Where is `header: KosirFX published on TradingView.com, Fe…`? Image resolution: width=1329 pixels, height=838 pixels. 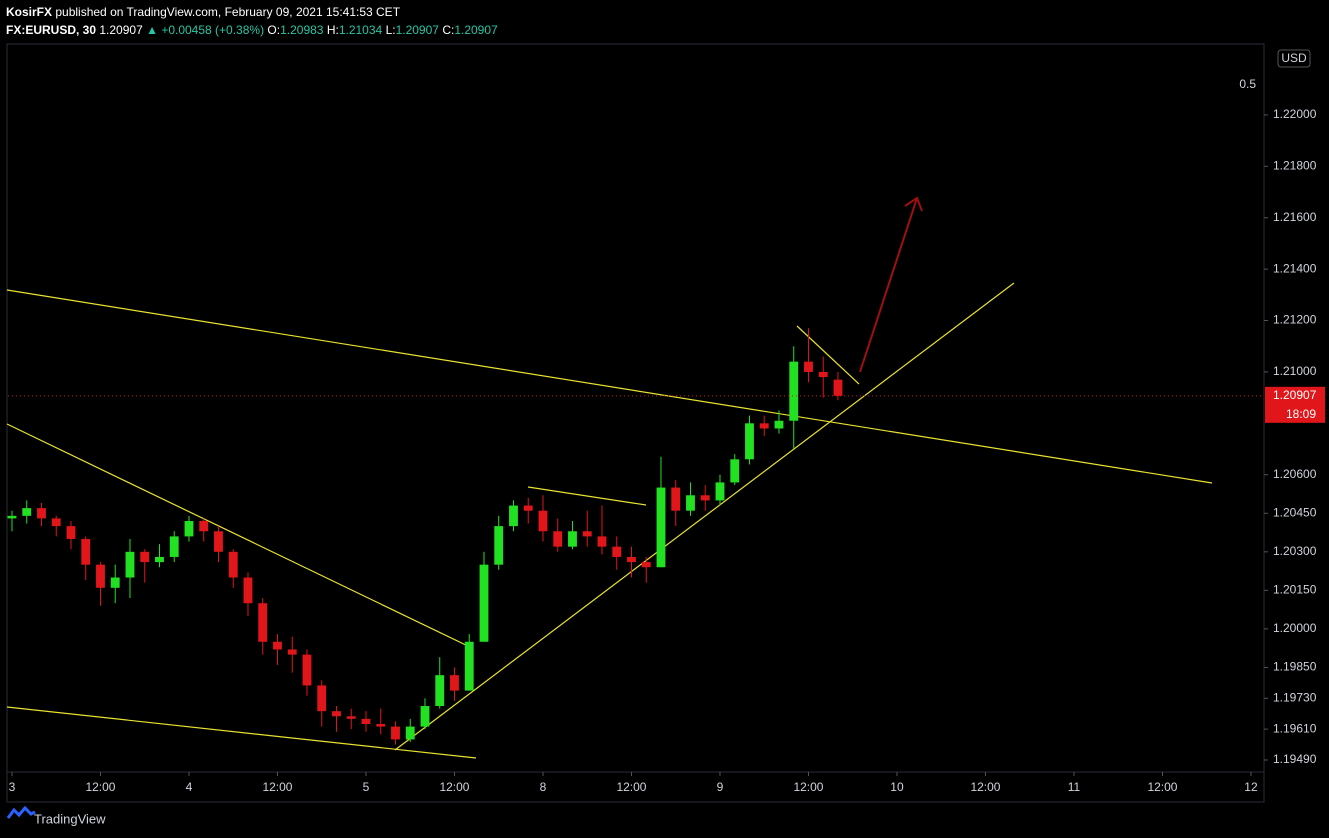
header: KosirFX published on TradingView.com, Fe… is located at coordinates (664, 20).